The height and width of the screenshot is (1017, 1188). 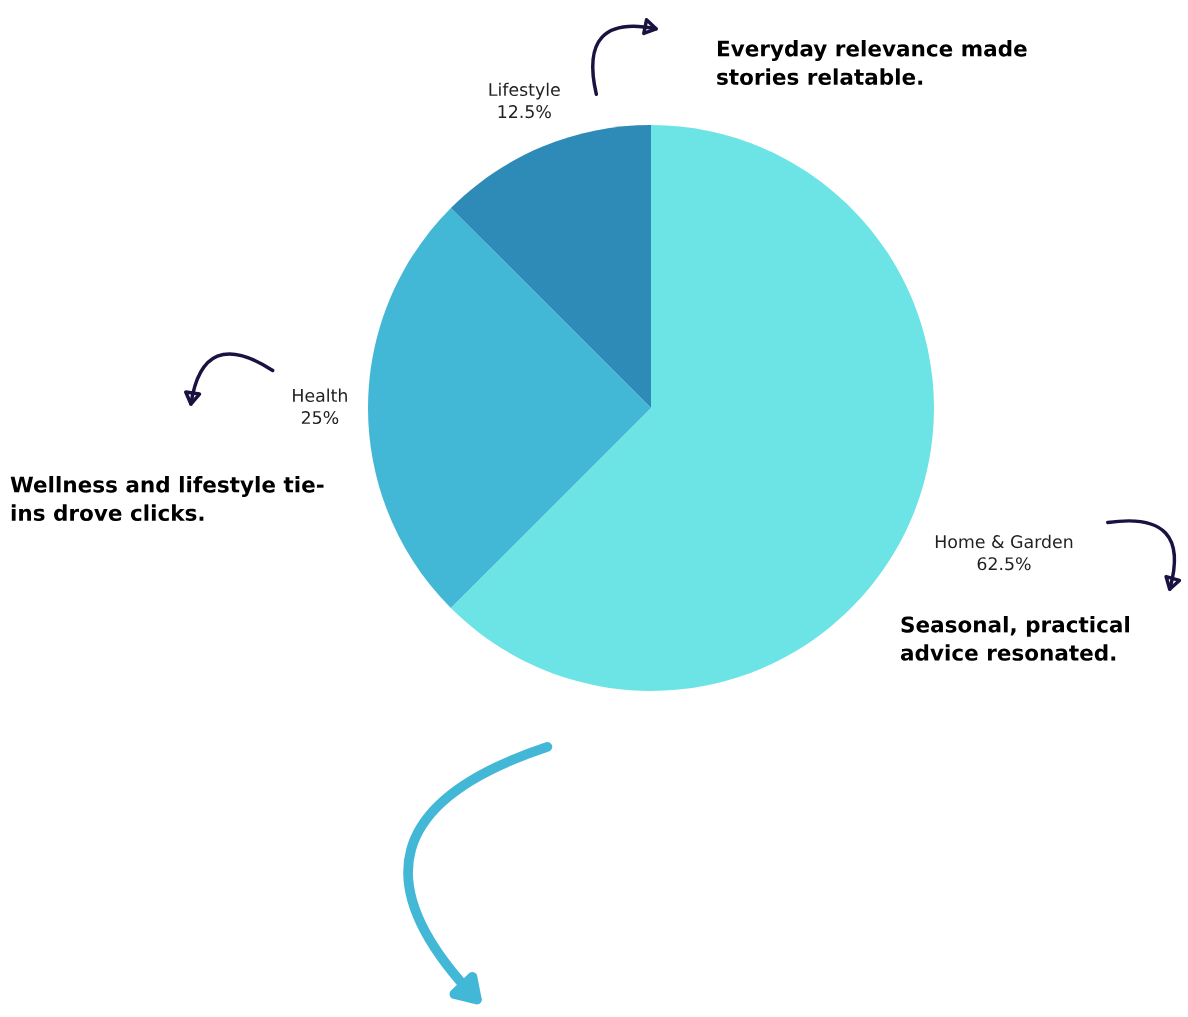 I want to click on text: Everyday relevance made stories relatable., so click(x=872, y=63).